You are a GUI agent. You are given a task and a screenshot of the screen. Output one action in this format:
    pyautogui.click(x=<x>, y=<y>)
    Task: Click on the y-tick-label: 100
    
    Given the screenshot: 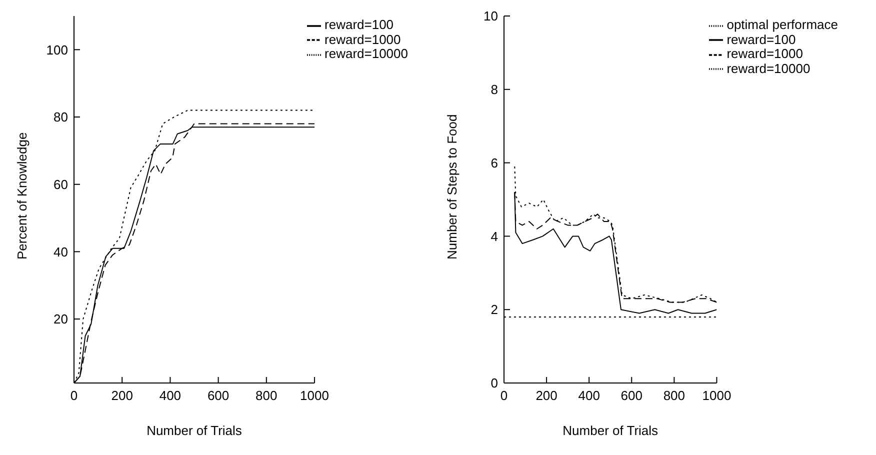 What is the action you would take?
    pyautogui.click(x=57, y=50)
    